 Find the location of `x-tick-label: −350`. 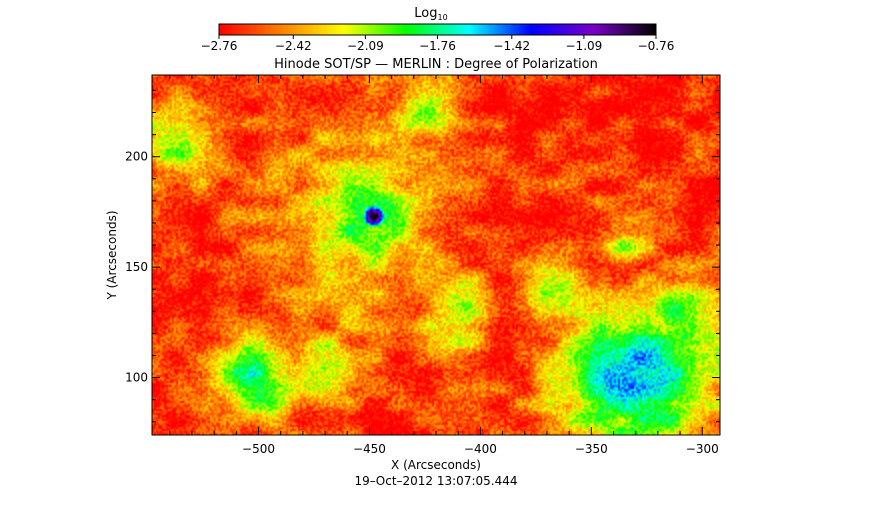

x-tick-label: −350 is located at coordinates (591, 449).